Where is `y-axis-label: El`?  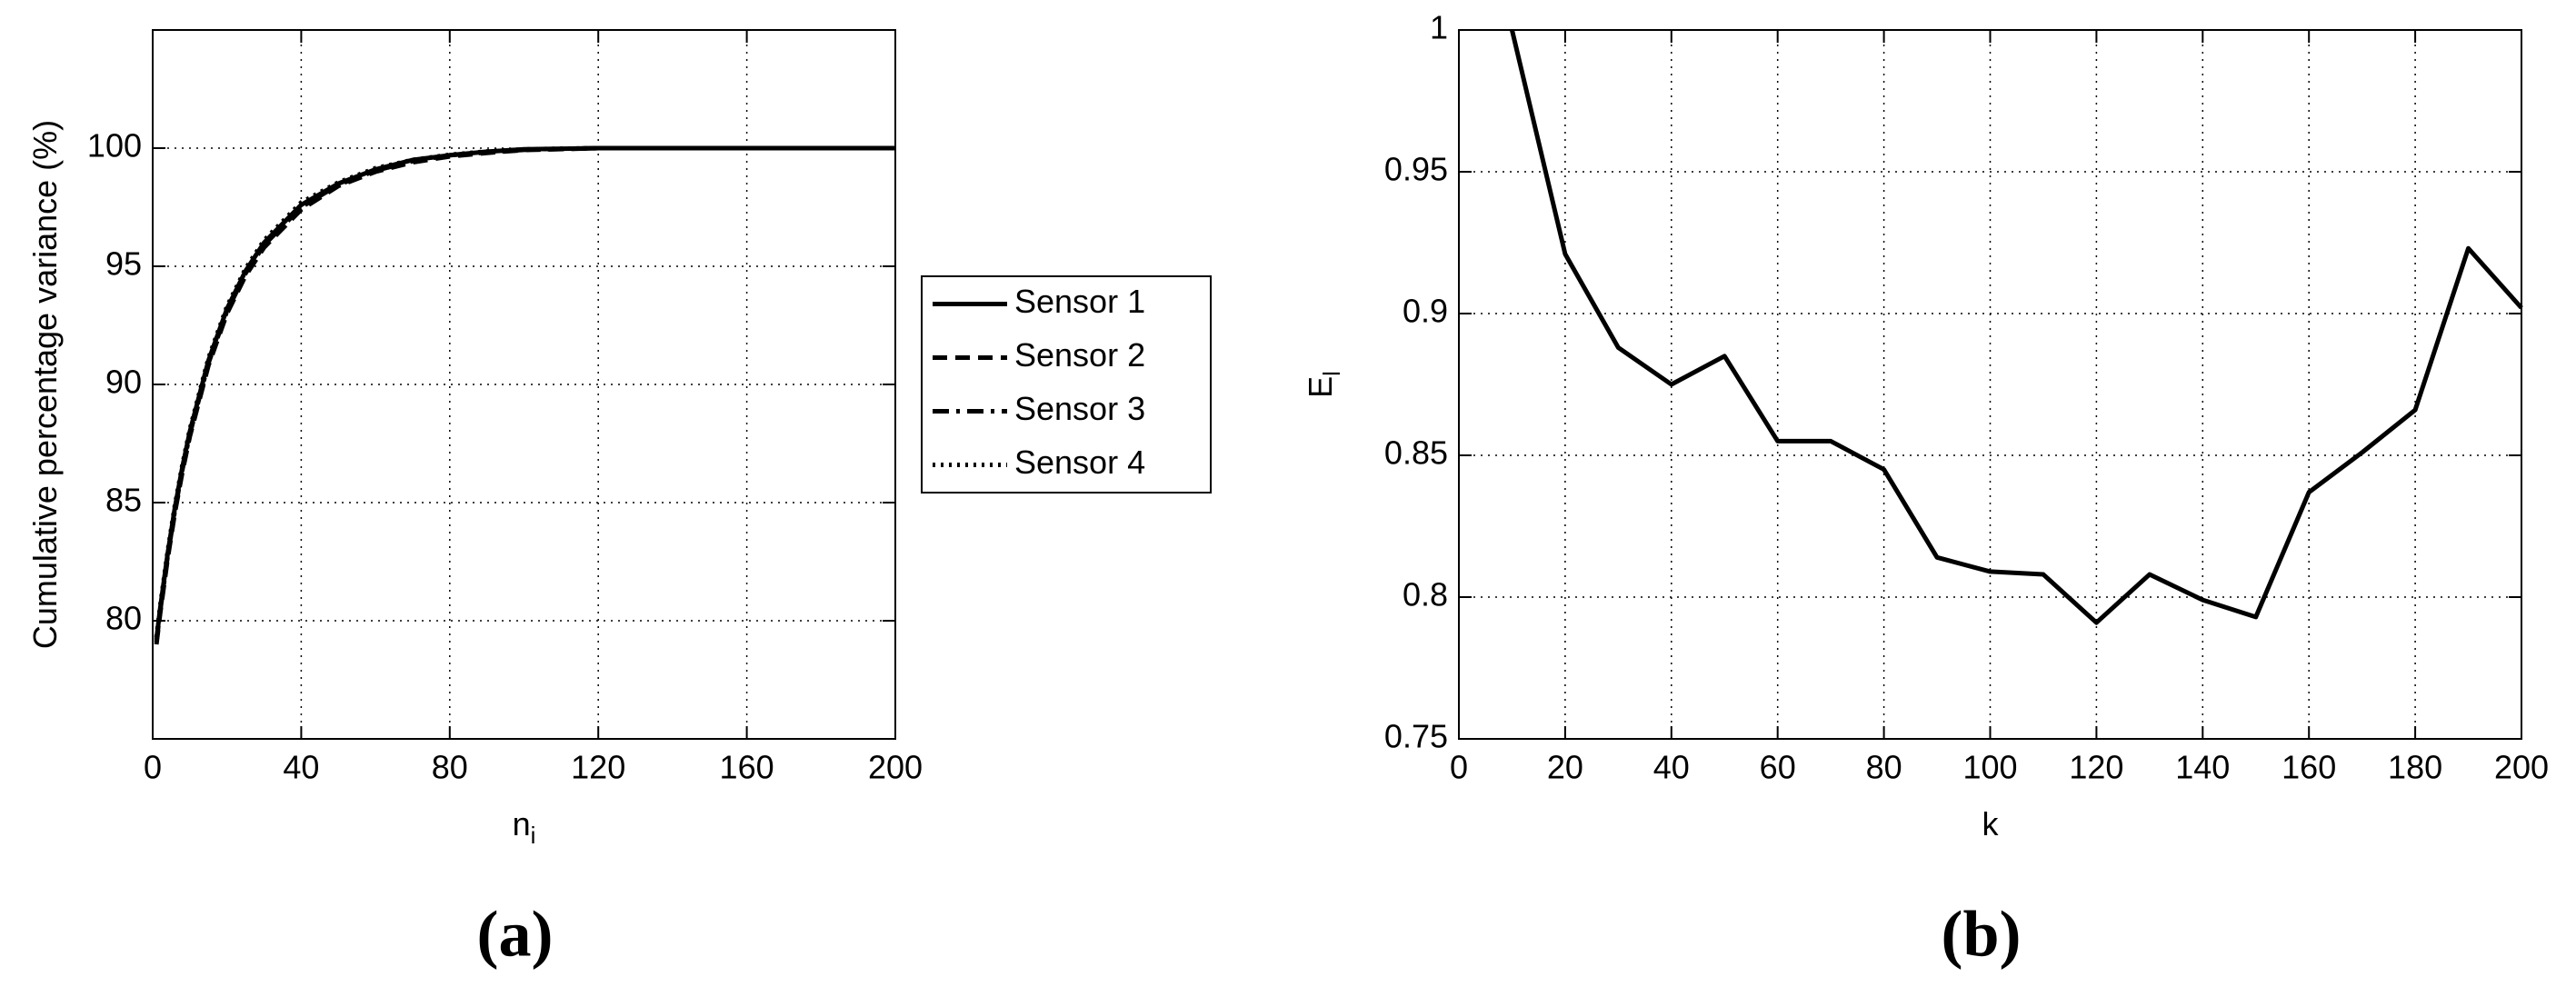
y-axis-label: El is located at coordinates (1323, 384).